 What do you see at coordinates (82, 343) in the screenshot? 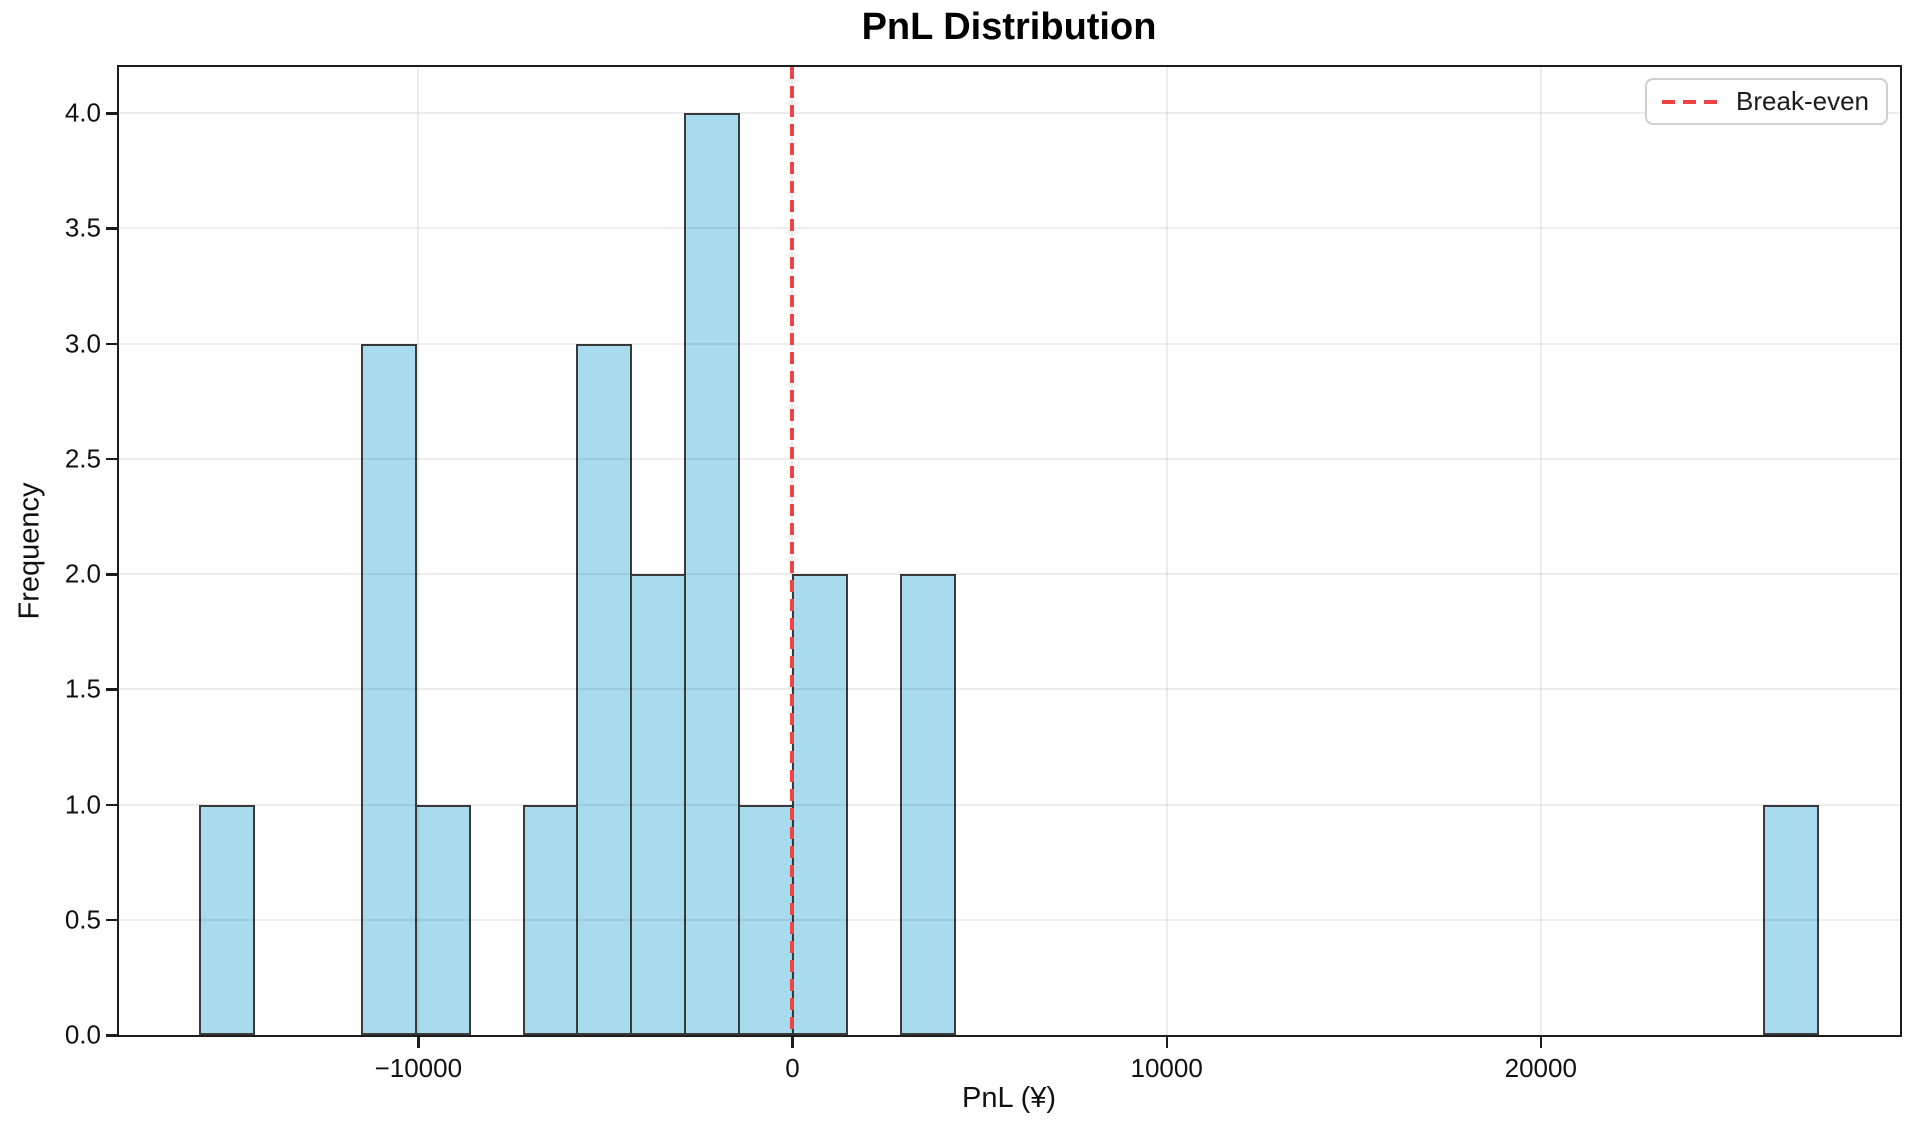
I see `y-tick-label: 3.0` at bounding box center [82, 343].